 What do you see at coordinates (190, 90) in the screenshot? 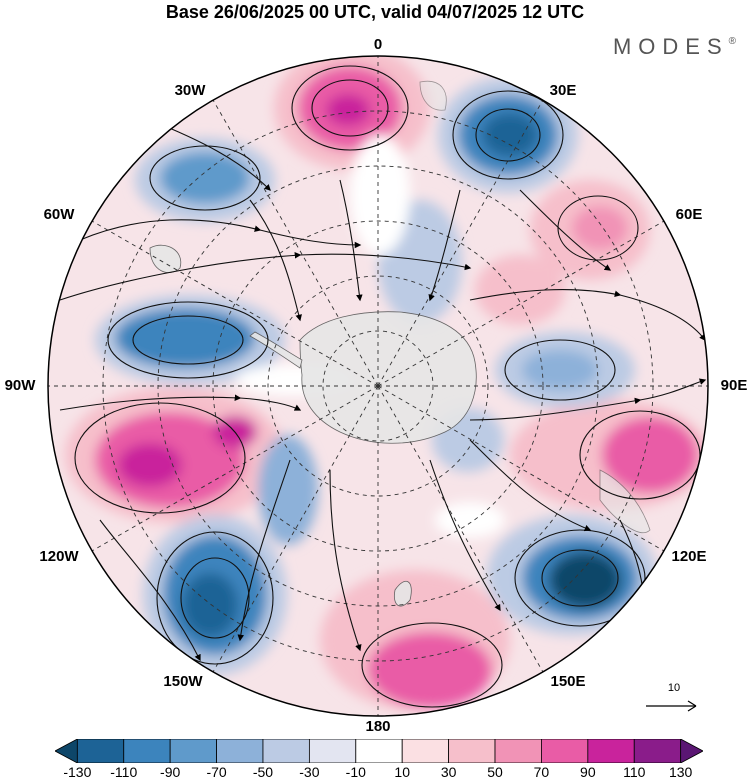
I see `lon-label-30W: 30W` at bounding box center [190, 90].